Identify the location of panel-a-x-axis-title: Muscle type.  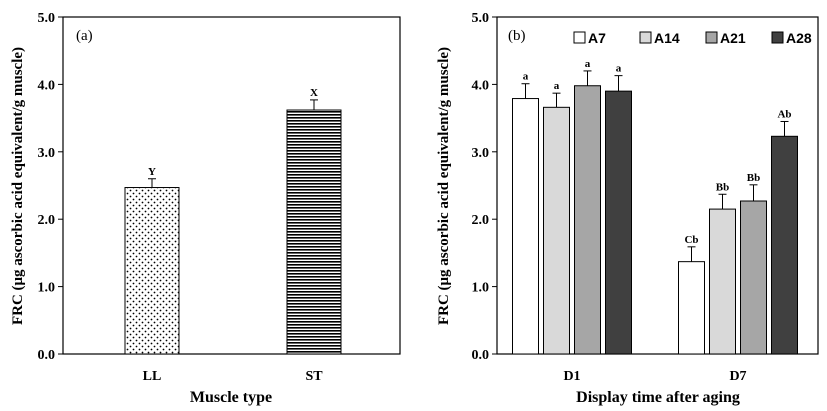
(231, 397).